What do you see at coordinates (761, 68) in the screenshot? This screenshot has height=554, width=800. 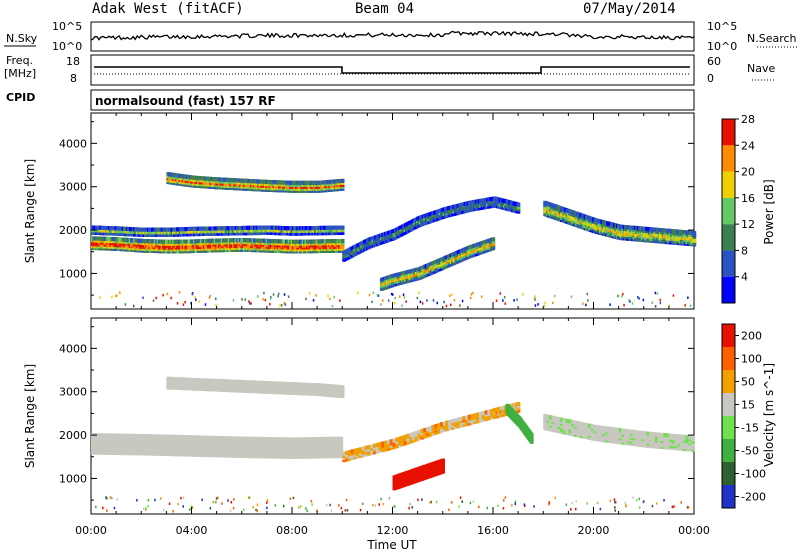 I see `nave-label: Nave` at bounding box center [761, 68].